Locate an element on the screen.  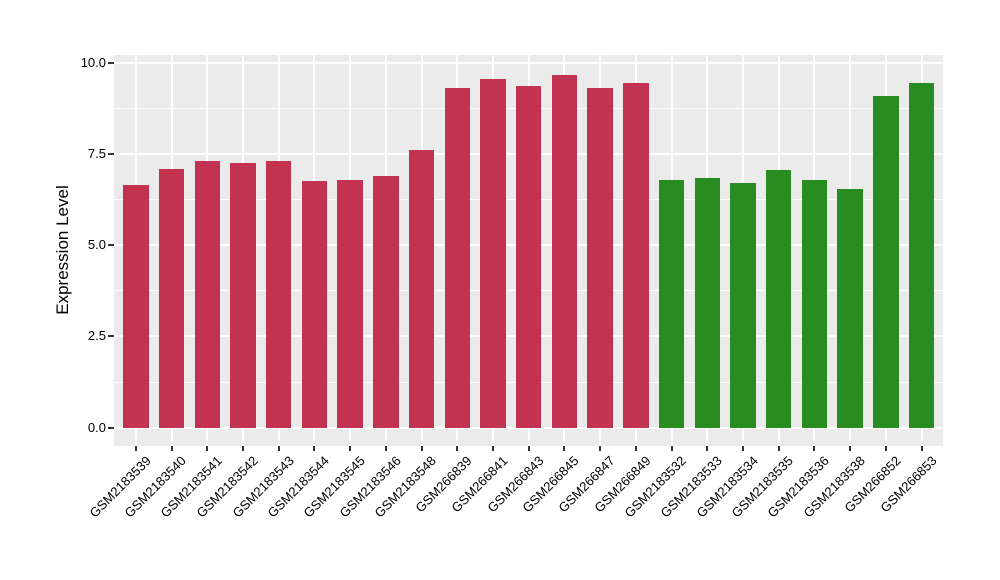
y-tick-label: 0.0 is located at coordinates (96, 427).